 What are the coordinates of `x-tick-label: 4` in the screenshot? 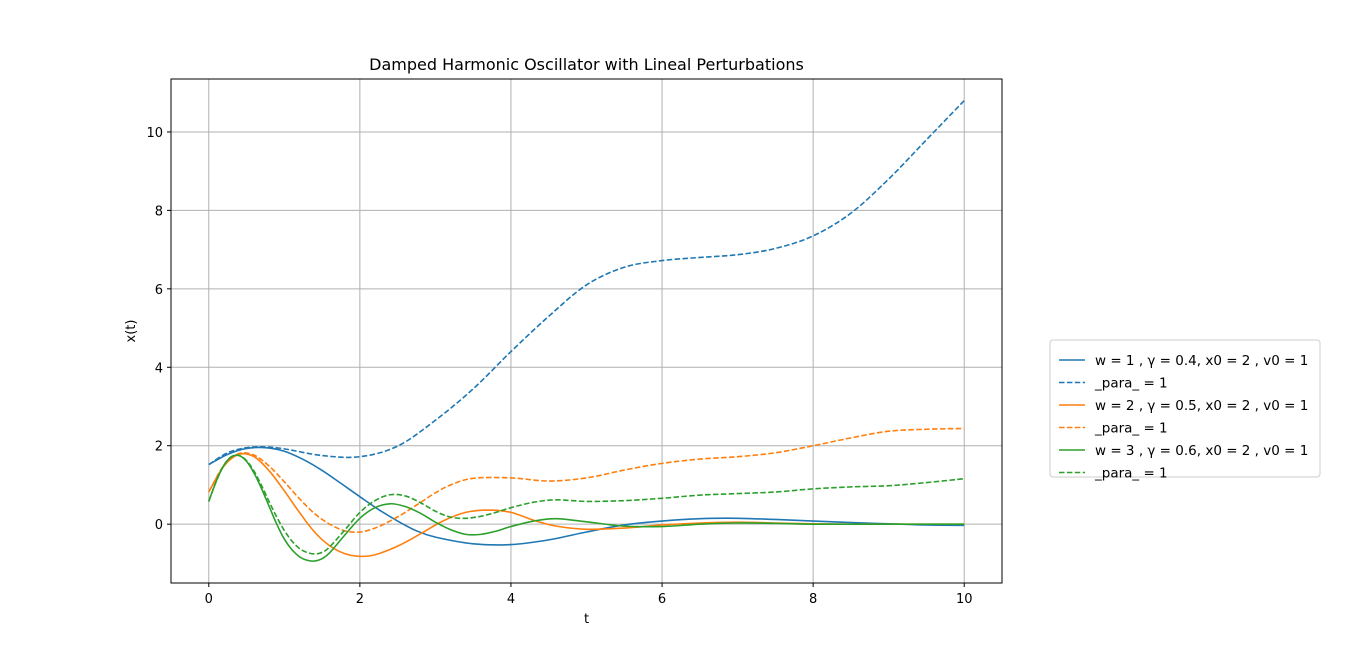 It's located at (511, 599).